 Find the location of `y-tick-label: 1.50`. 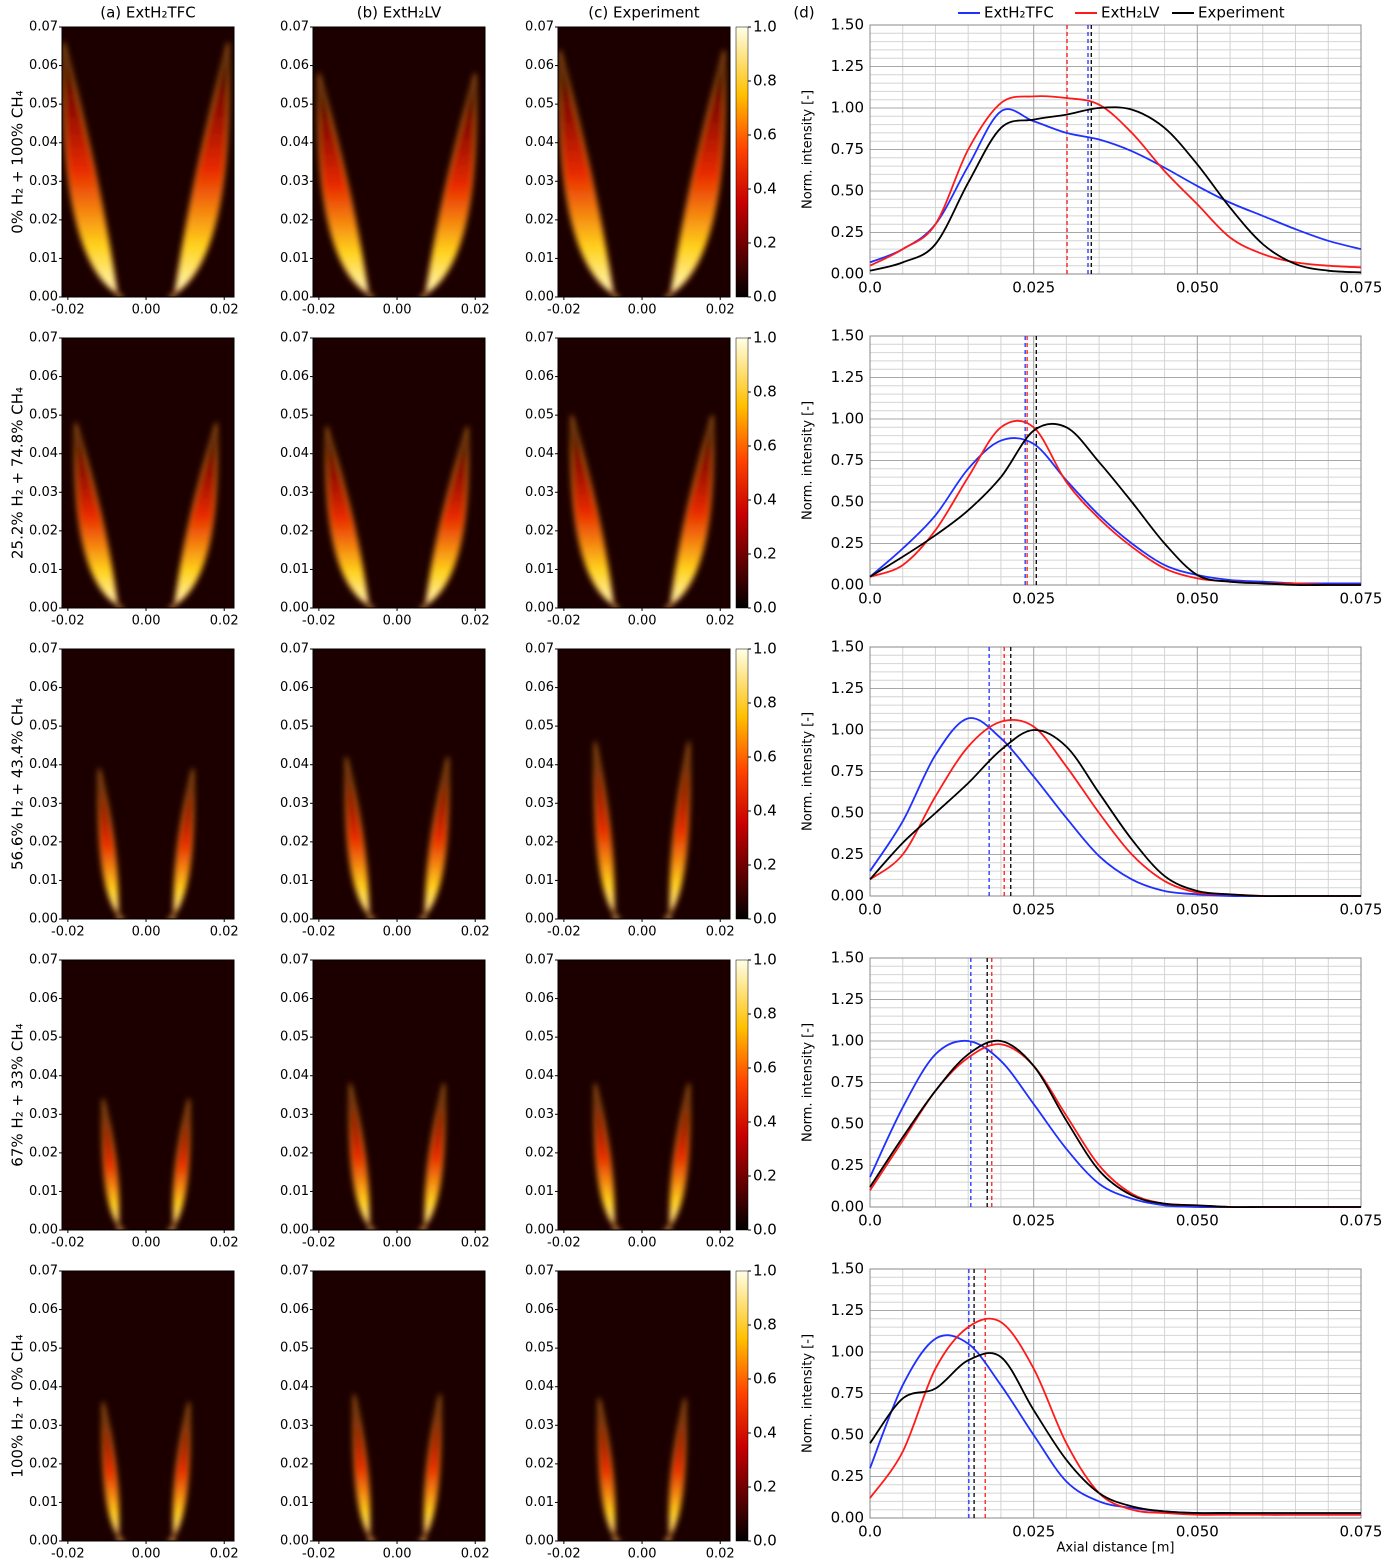

y-tick-label: 1.50 is located at coordinates (847, 1269).